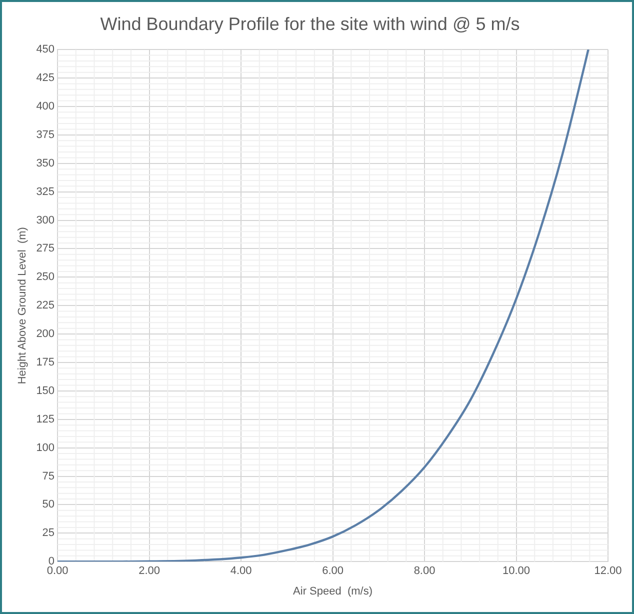 The image size is (634, 614). What do you see at coordinates (45, 277) in the screenshot?
I see `y-tick-label: 250` at bounding box center [45, 277].